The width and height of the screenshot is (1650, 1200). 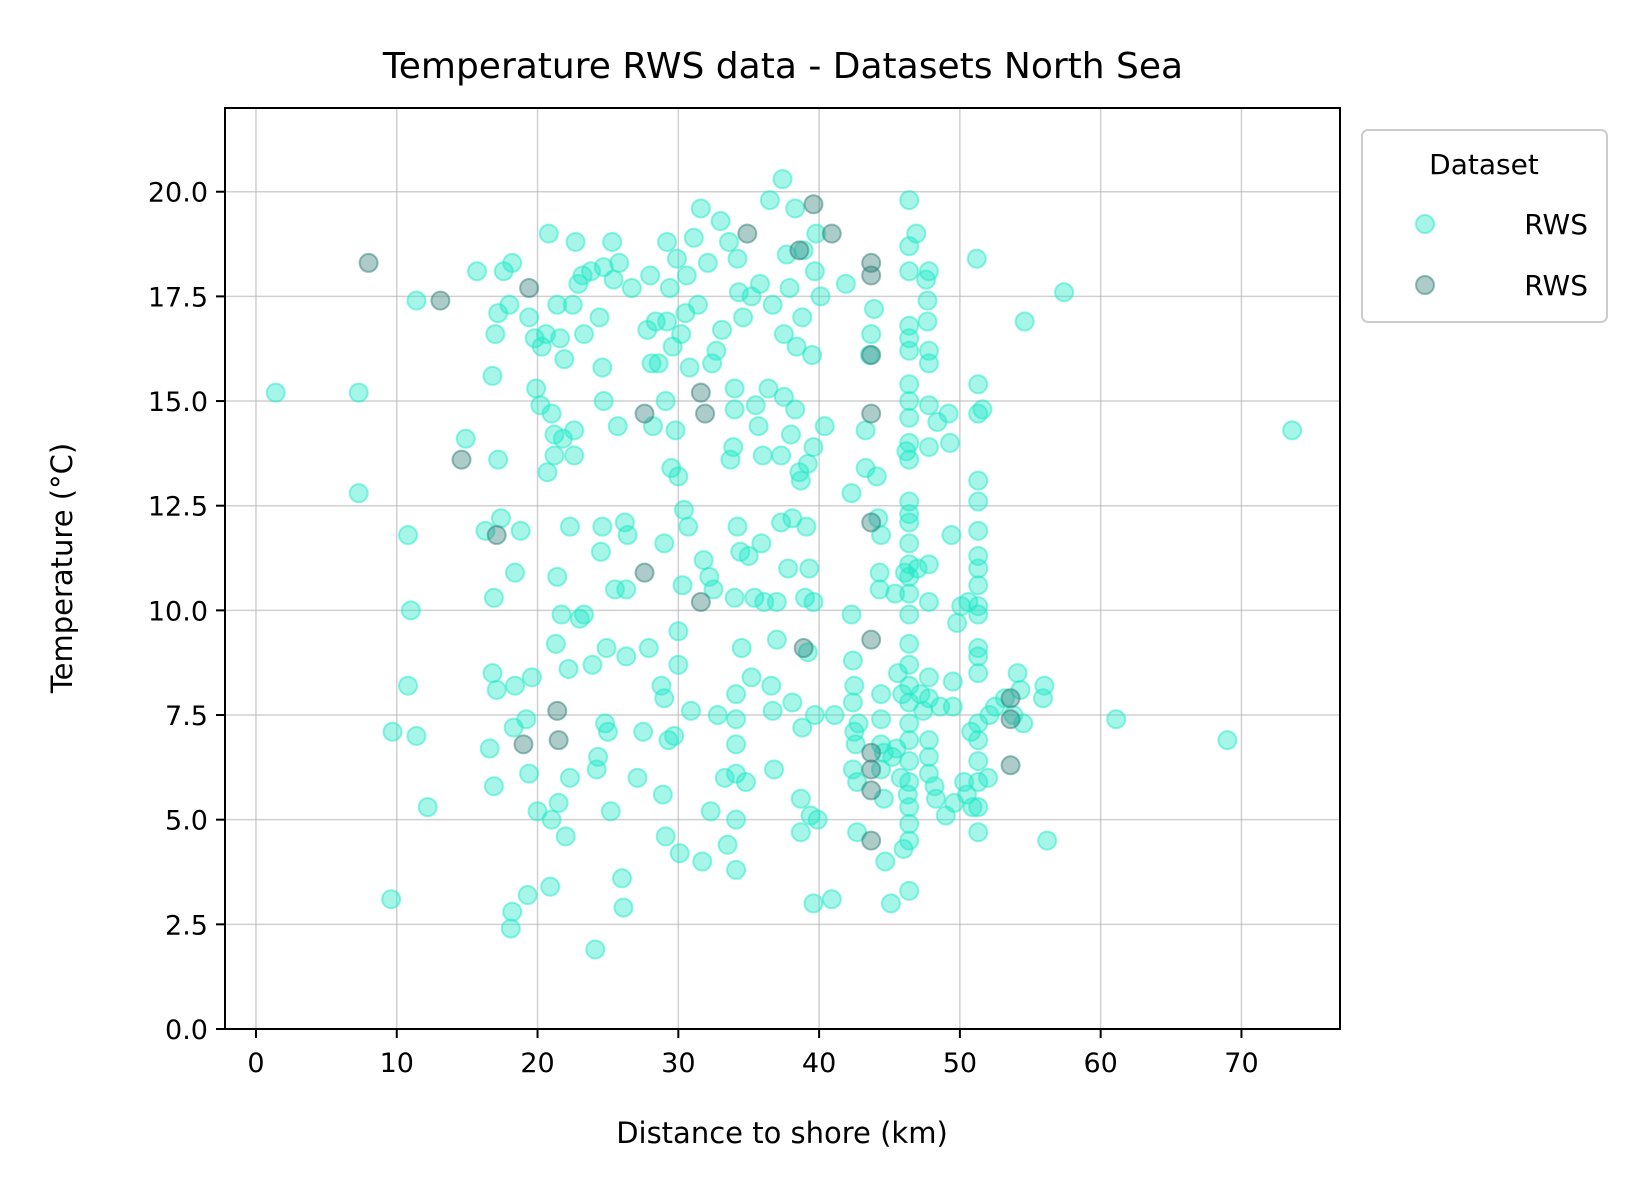 I want to click on x-tick-label: 50, so click(x=960, y=1063).